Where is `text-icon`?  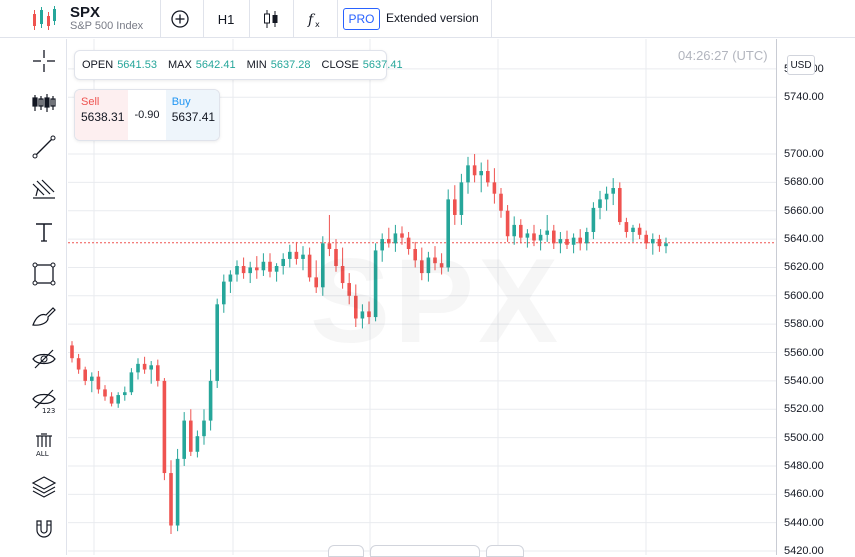 text-icon is located at coordinates (44, 232).